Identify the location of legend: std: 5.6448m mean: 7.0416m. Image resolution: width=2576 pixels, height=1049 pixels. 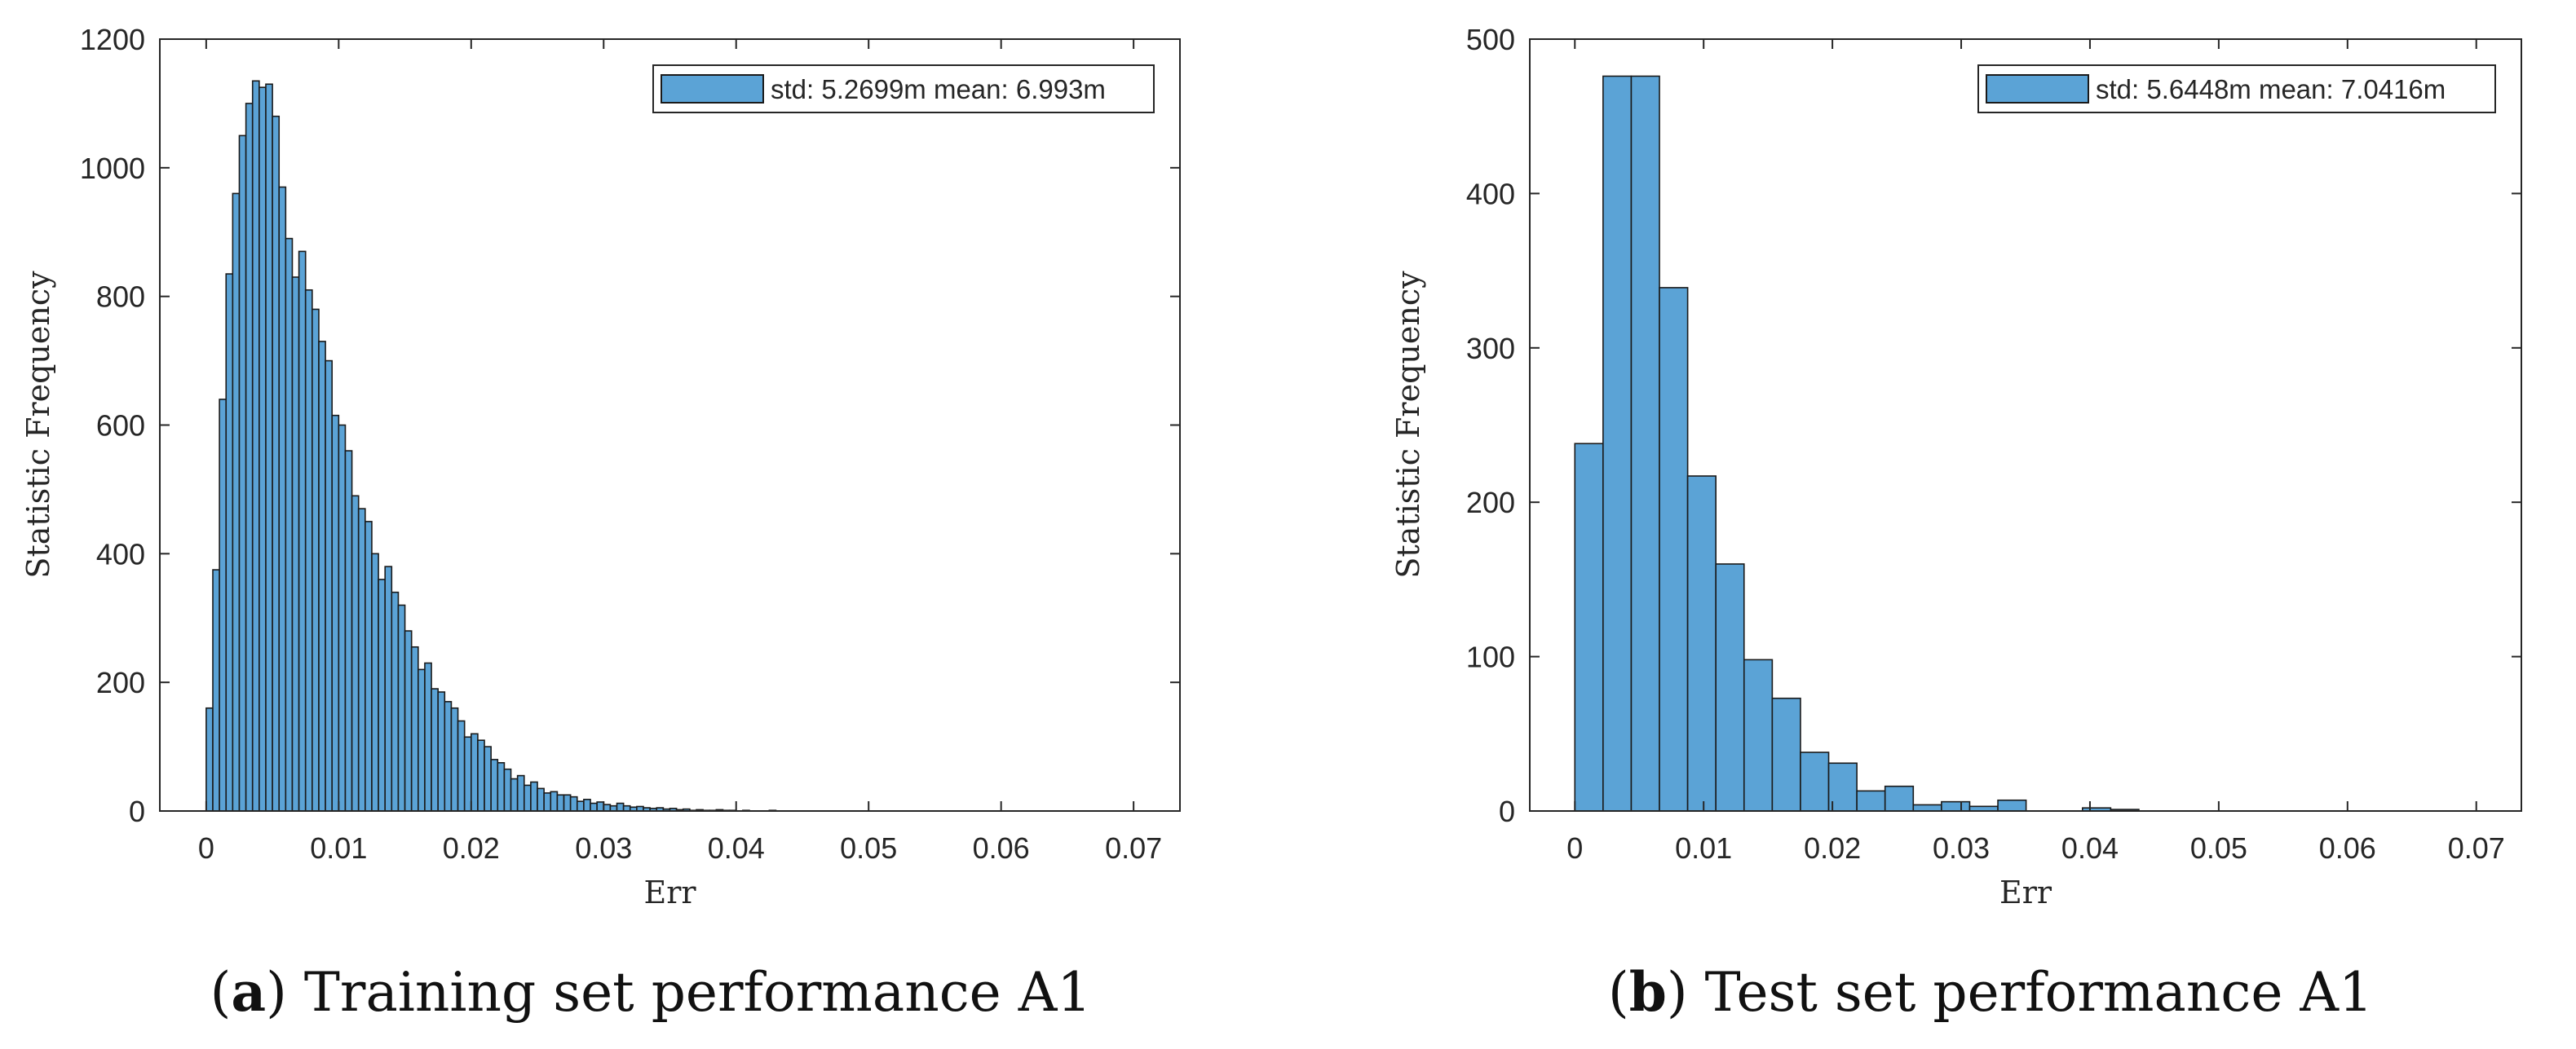
(2236, 88).